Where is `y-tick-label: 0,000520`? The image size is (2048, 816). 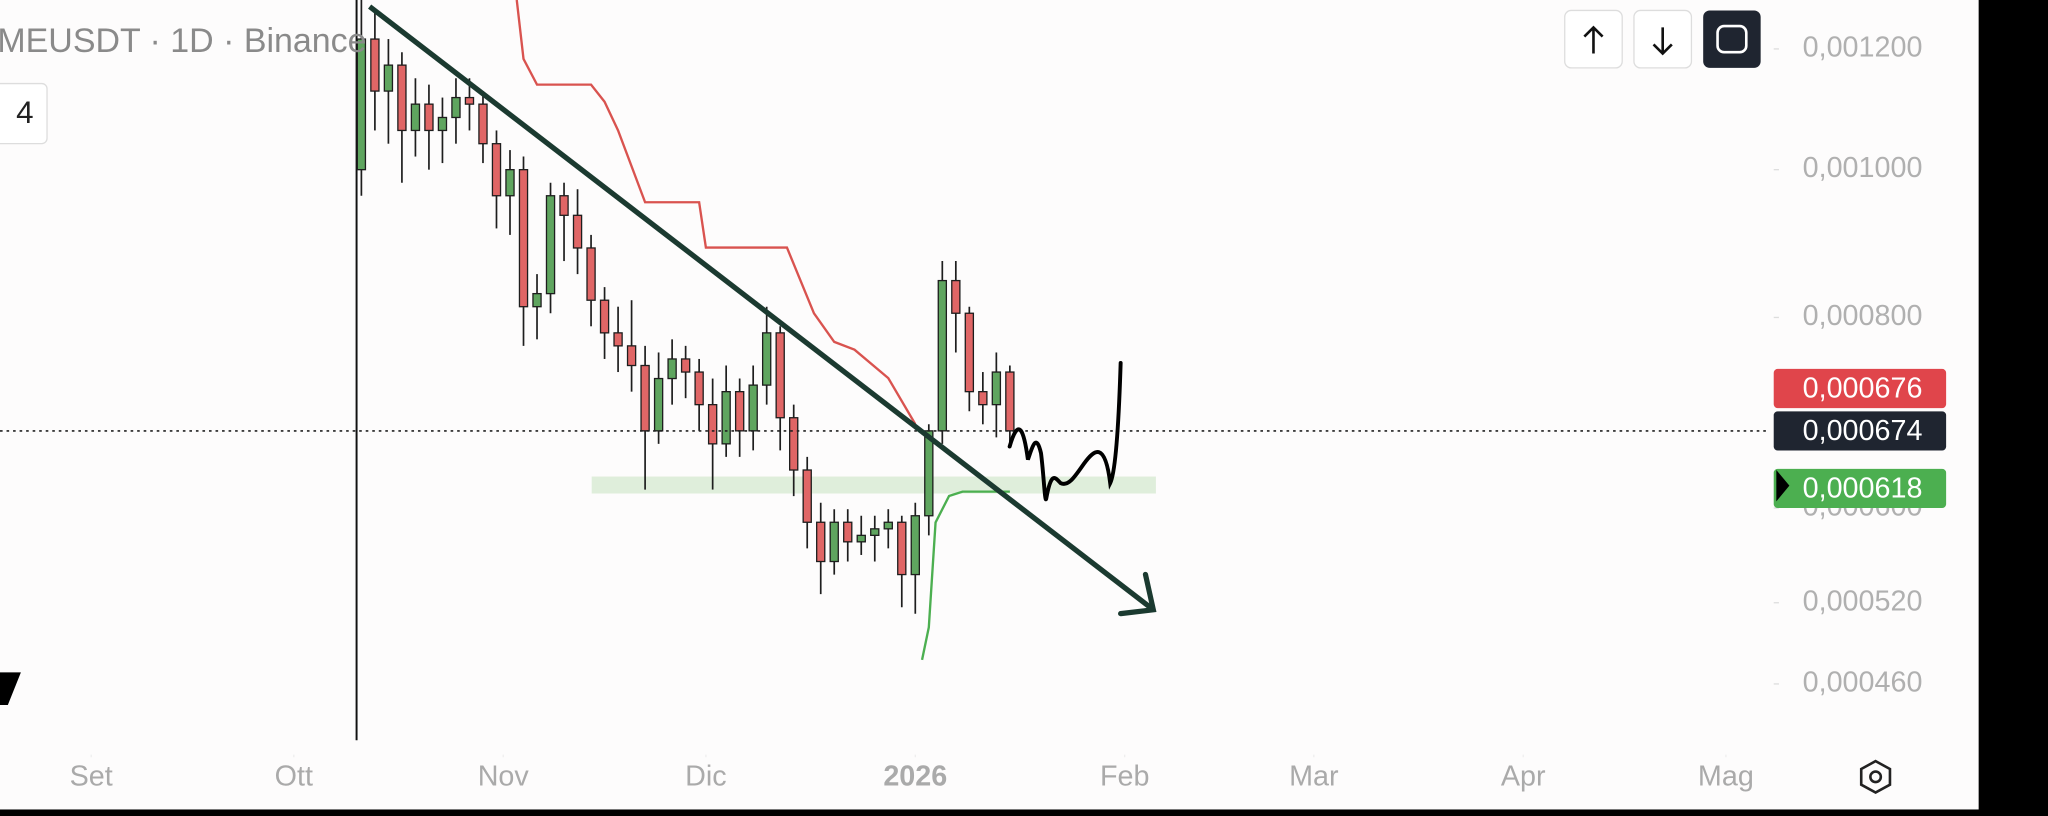 y-tick-label: 0,000520 is located at coordinates (1863, 601).